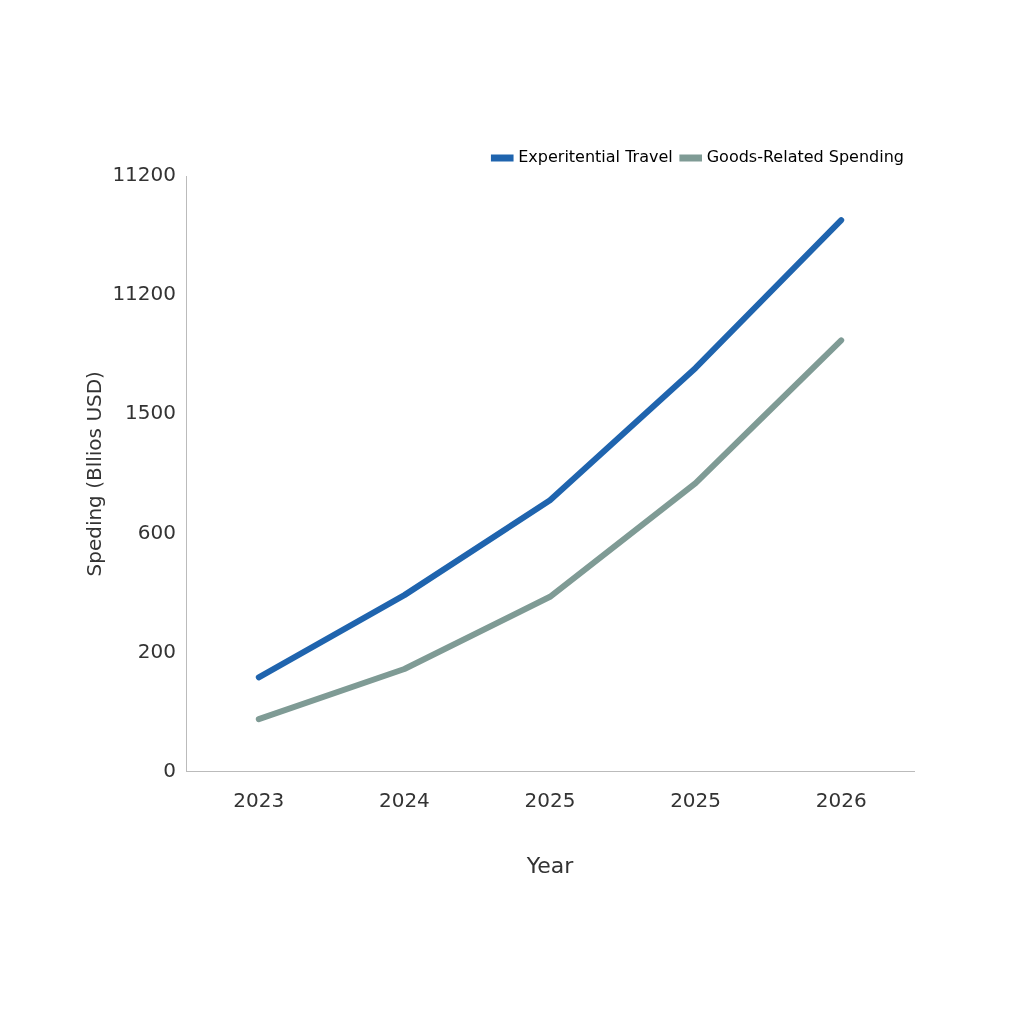 Image resolution: width=1024 pixels, height=1024 pixels. What do you see at coordinates (805, 157) in the screenshot?
I see `legend-label: Goods-Related Spending` at bounding box center [805, 157].